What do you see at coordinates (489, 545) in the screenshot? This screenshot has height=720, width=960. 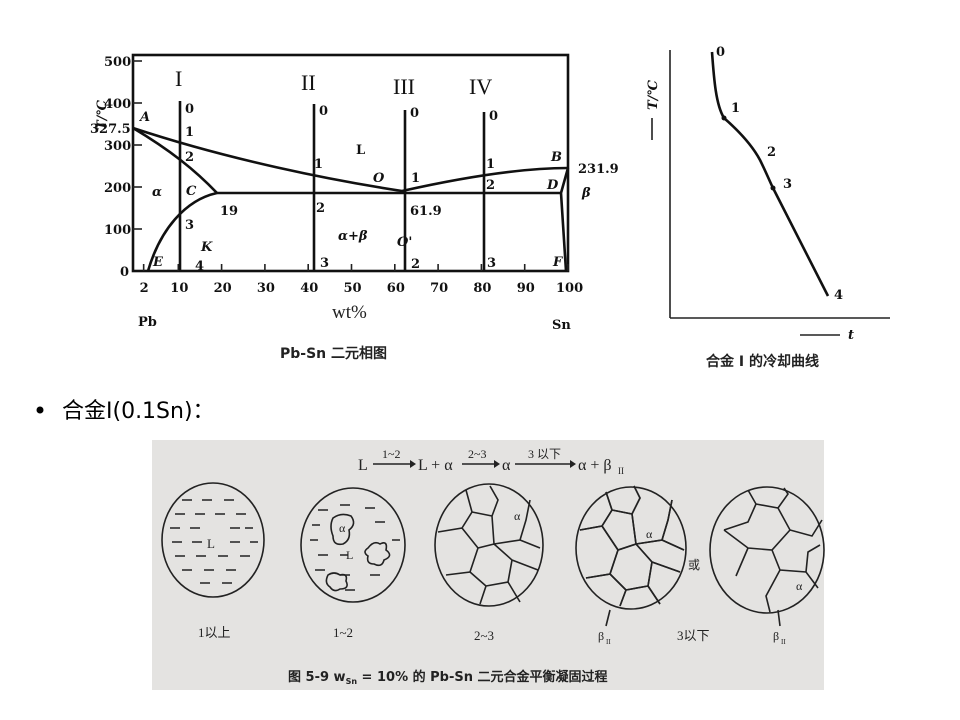 I see `stage-3-circle: α` at bounding box center [489, 545].